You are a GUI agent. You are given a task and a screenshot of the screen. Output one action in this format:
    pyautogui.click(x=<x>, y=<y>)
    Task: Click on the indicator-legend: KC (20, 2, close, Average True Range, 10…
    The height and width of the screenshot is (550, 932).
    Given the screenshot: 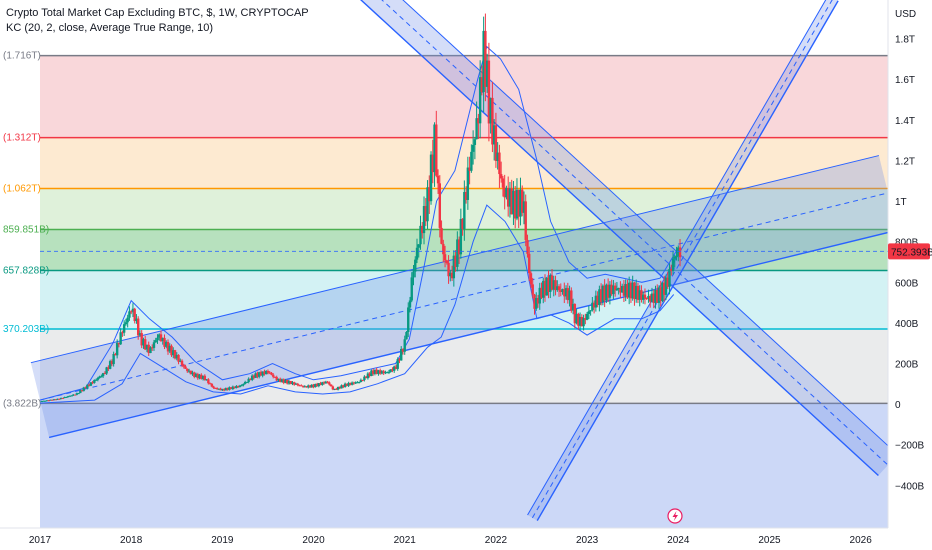 What is the action you would take?
    pyautogui.click(x=110, y=28)
    